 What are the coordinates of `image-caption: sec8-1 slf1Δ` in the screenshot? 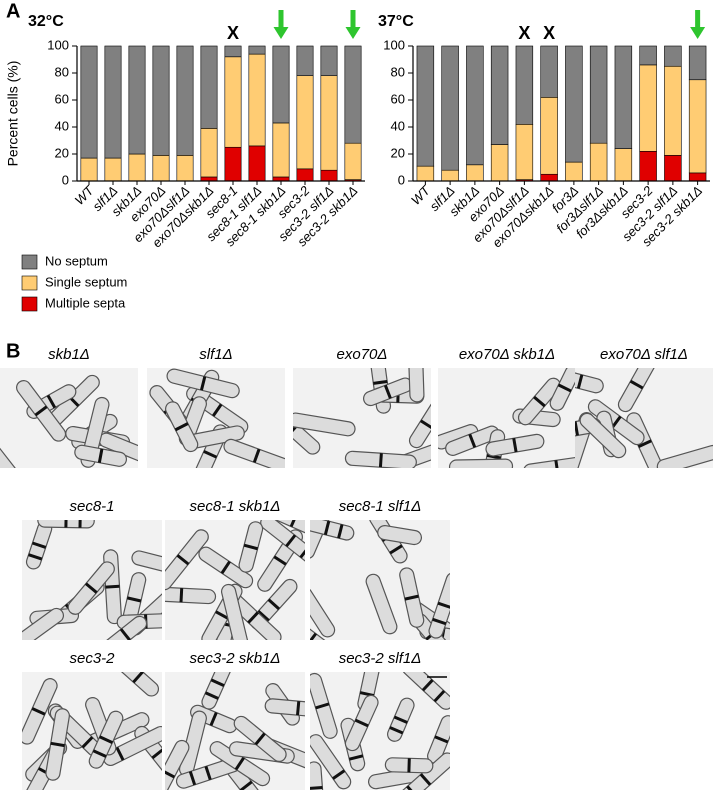 It's located at (380, 506).